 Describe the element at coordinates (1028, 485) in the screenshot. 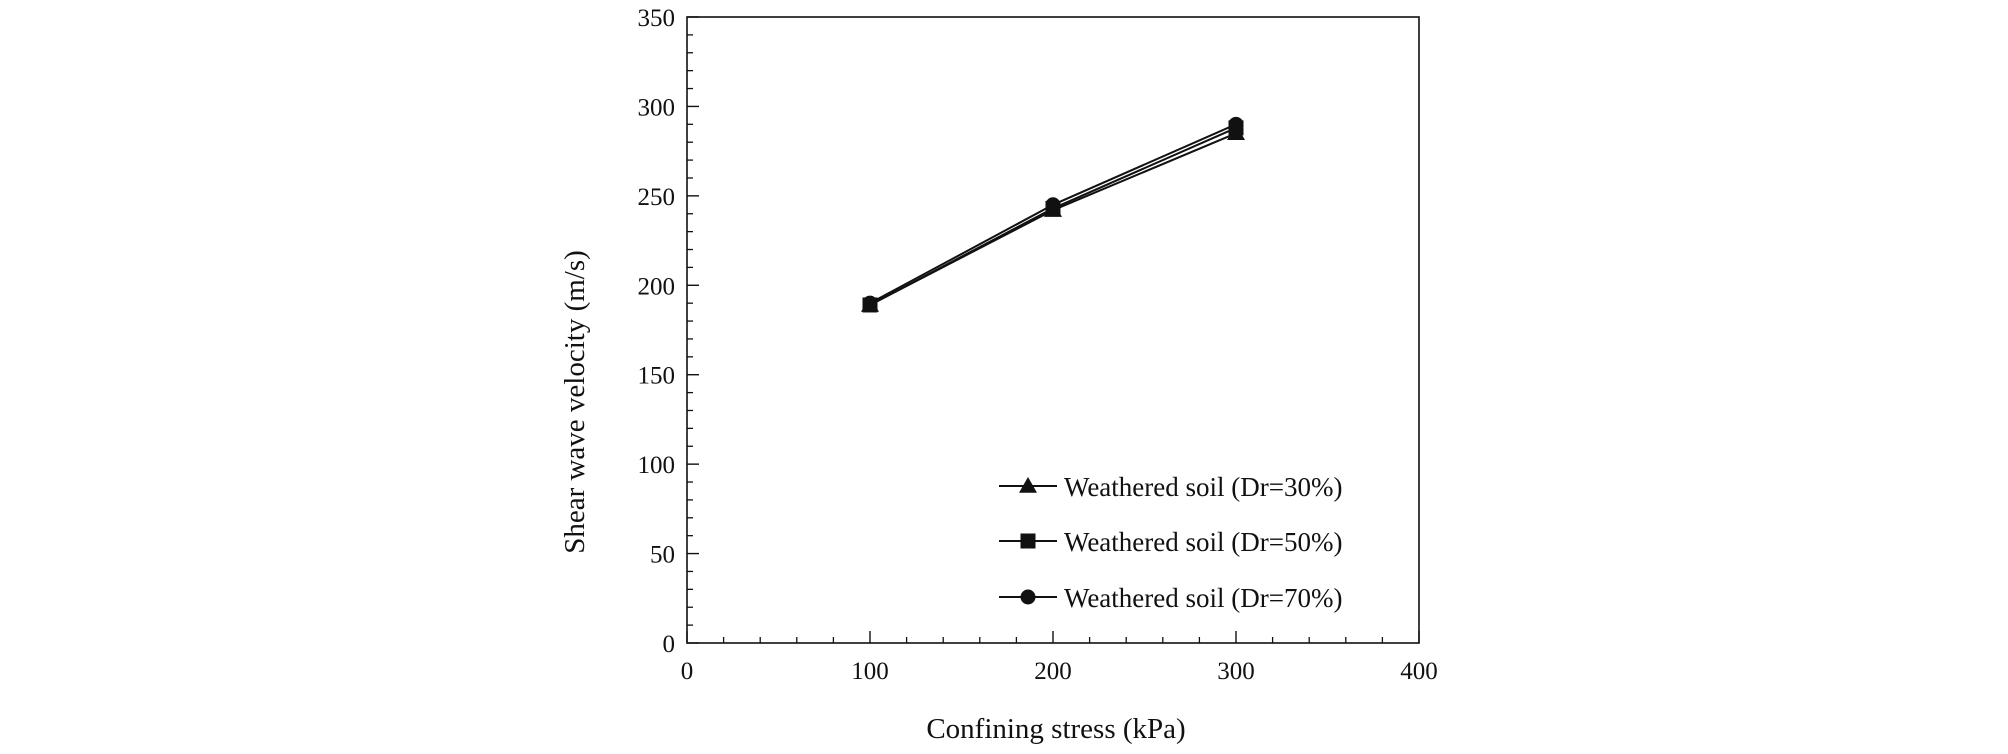

I see `legend-marker-triangle` at that location.